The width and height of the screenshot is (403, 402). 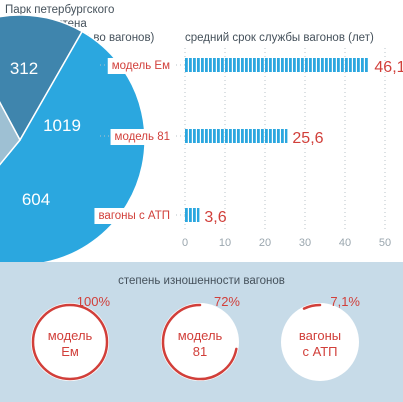 What do you see at coordinates (42, 78) in the screenshot?
I see `pie-slice` at bounding box center [42, 78].